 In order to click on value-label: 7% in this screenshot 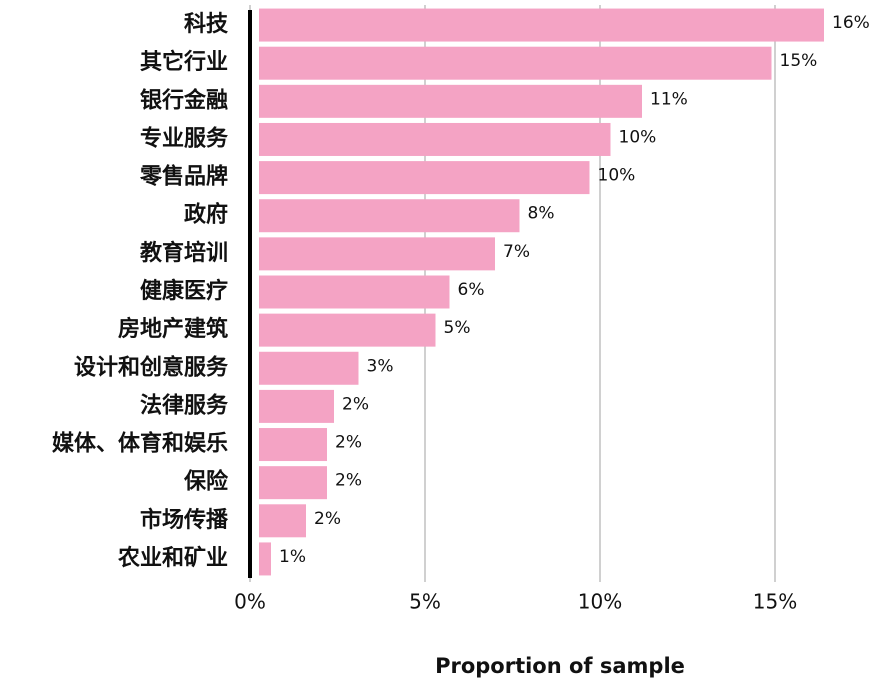, I will do `click(516, 252)`.